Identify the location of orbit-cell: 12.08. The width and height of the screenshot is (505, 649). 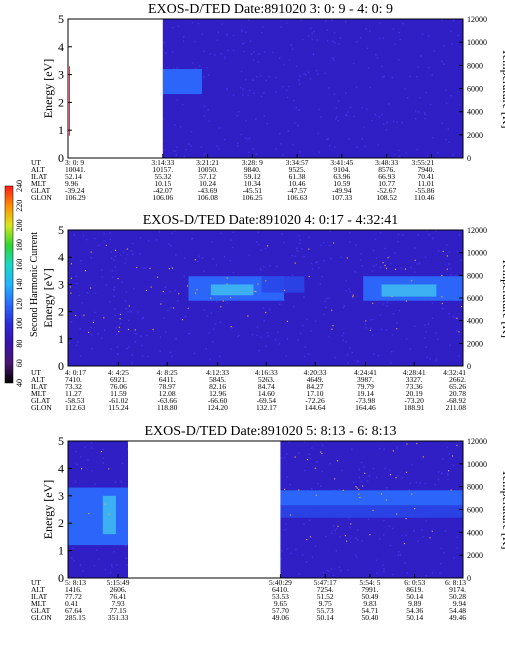
(167, 393).